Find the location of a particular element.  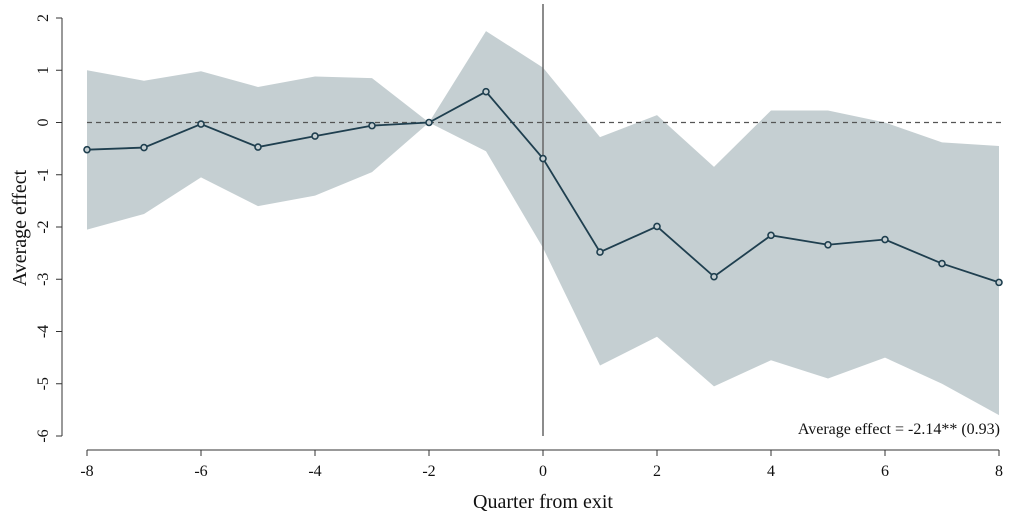

x-tick-label: -4 is located at coordinates (314, 471).